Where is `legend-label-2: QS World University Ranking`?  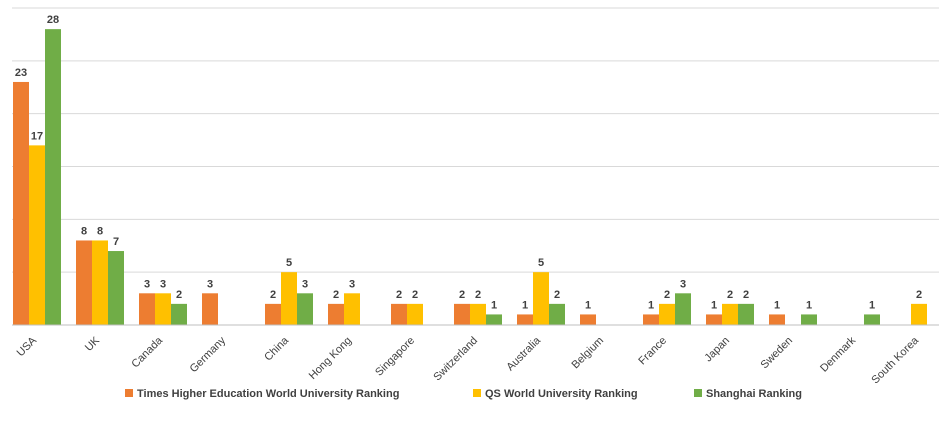
legend-label-2: QS World University Ranking is located at coordinates (561, 394).